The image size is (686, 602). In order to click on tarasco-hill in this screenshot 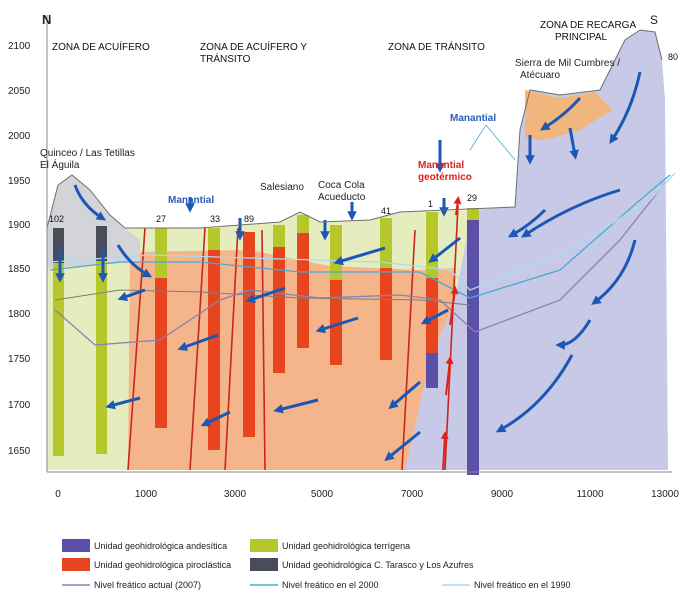, I will do `click(93, 221)`.